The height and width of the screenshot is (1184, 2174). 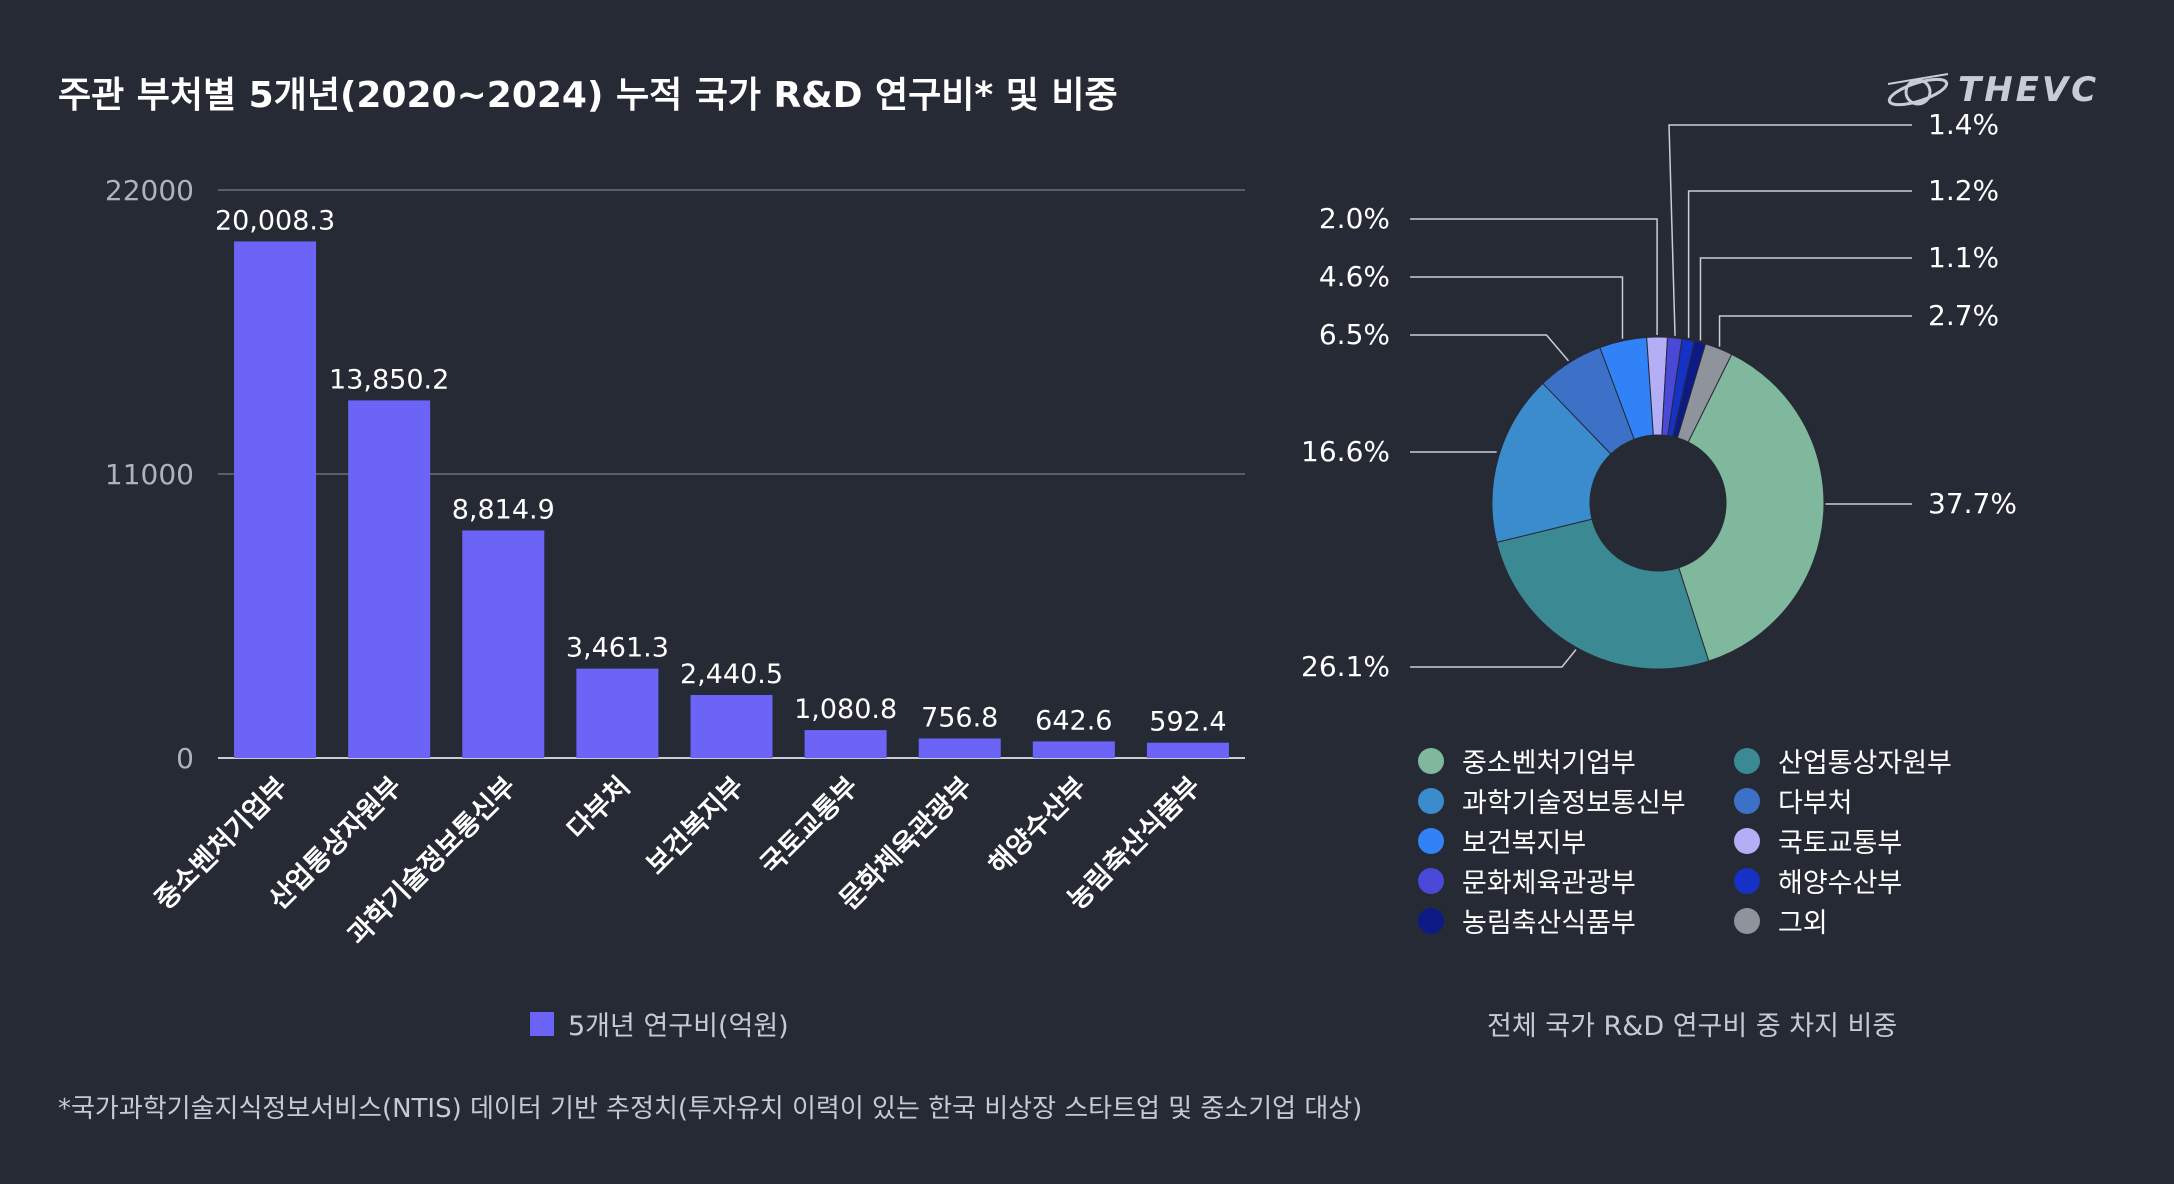 What do you see at coordinates (1856, 801) in the screenshot?
I see `pie-legend-item: 다부처` at bounding box center [1856, 801].